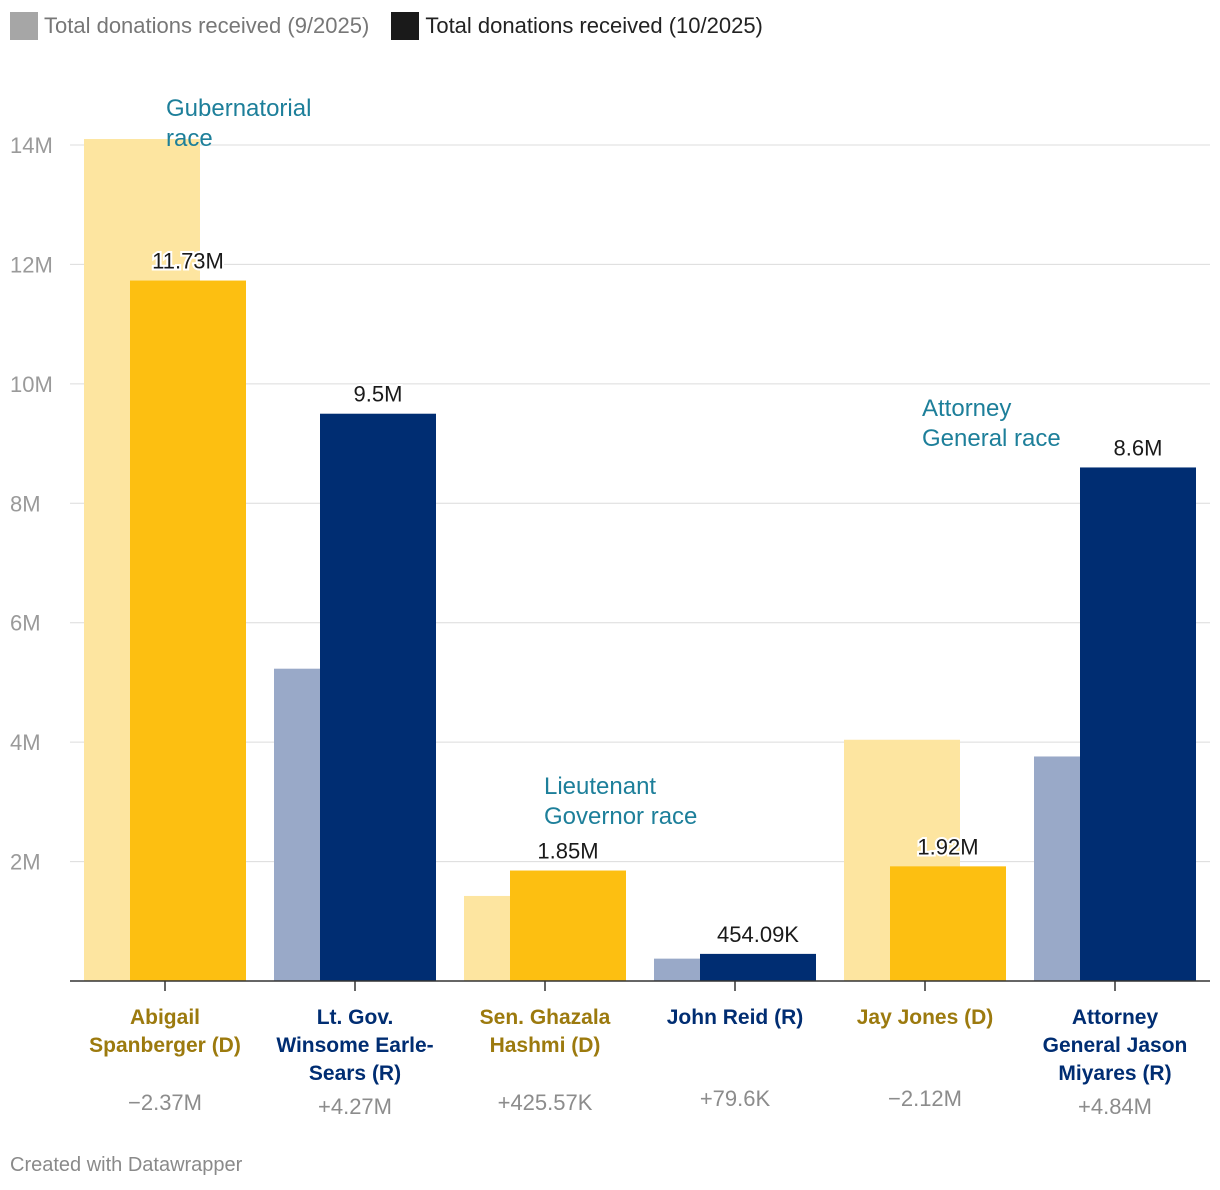 The image size is (1220, 1190). Describe the element at coordinates (1114, 1073) in the screenshot. I see `x-tick-label: Miyares (R)` at that location.